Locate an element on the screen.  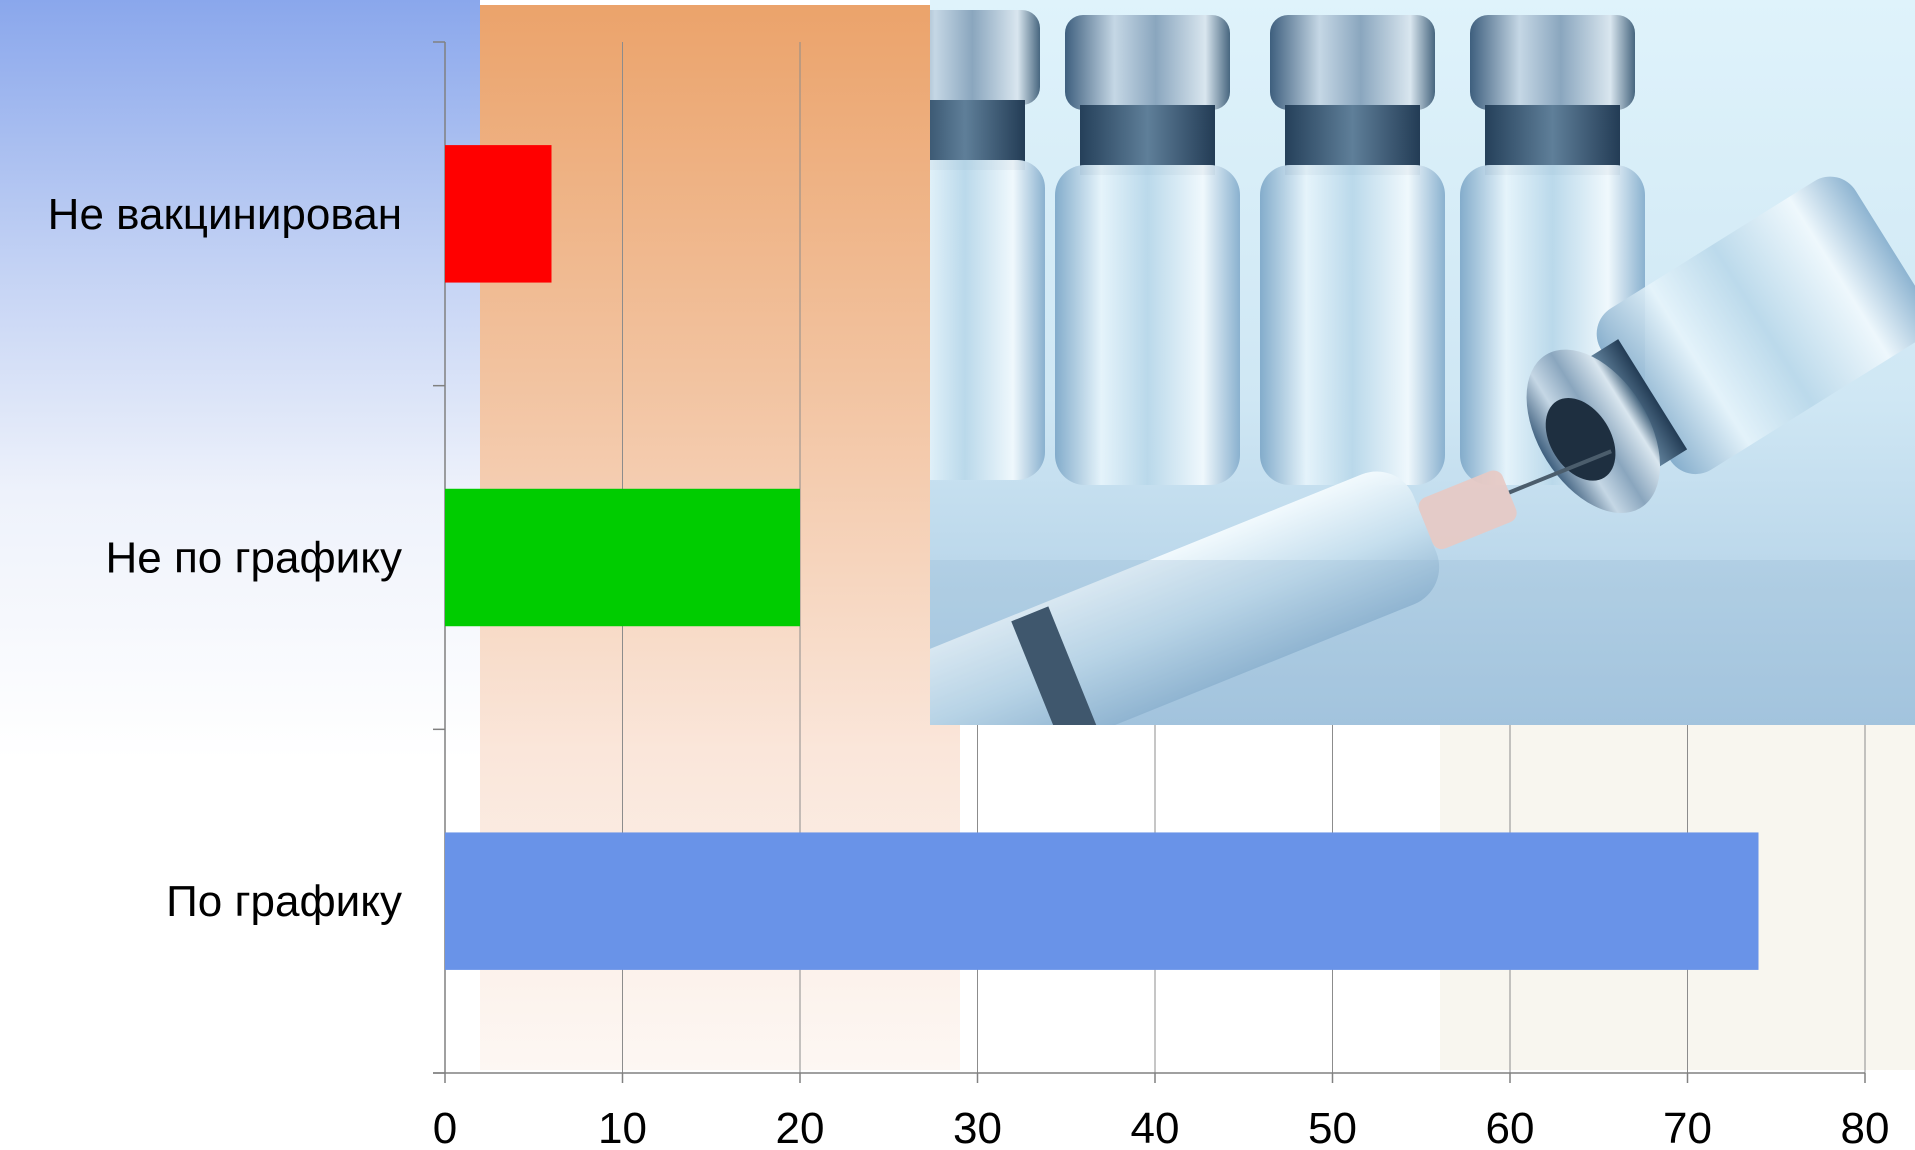
category-label-1: Не вакцинирован is located at coordinates (225, 214).